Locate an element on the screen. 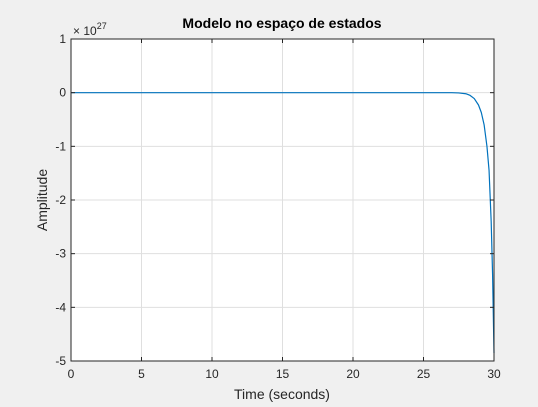  y-axis-label: Amplitude is located at coordinates (42, 200).